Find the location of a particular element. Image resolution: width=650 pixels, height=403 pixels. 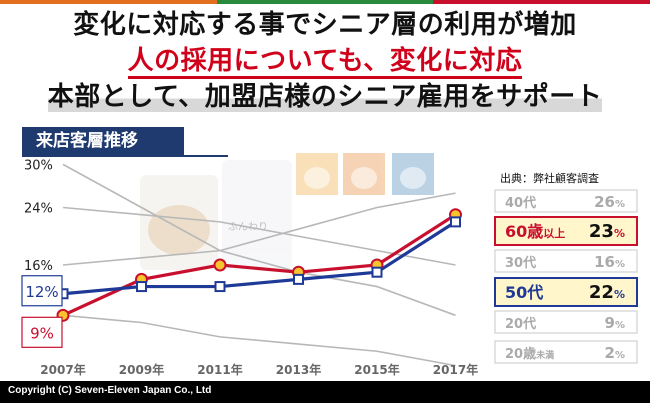

series-line-40代 is located at coordinates (259, 229).